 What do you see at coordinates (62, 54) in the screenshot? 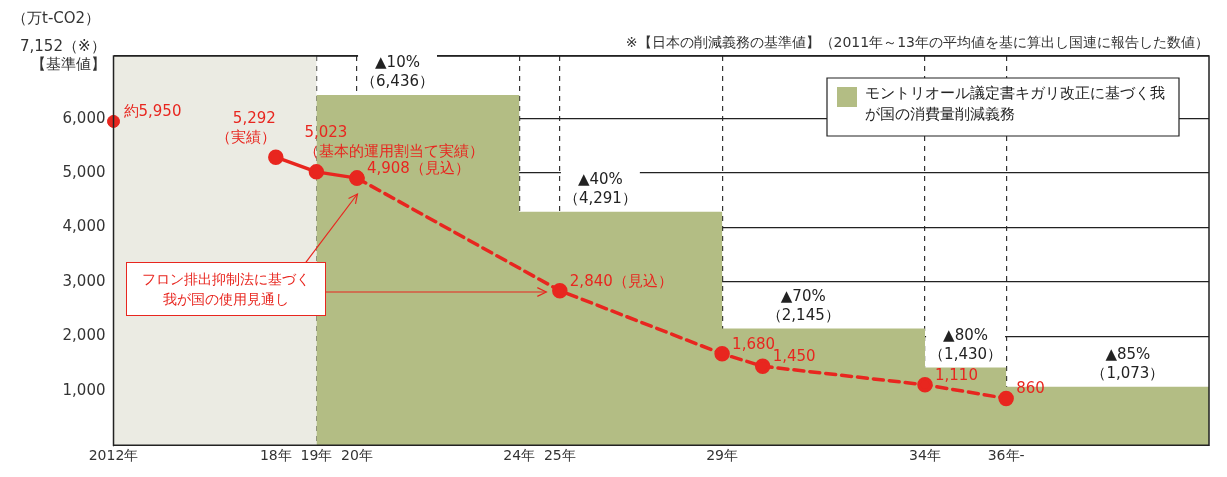
I see `y-tick-label: 7,152（※）【基準値】` at bounding box center [62, 54].